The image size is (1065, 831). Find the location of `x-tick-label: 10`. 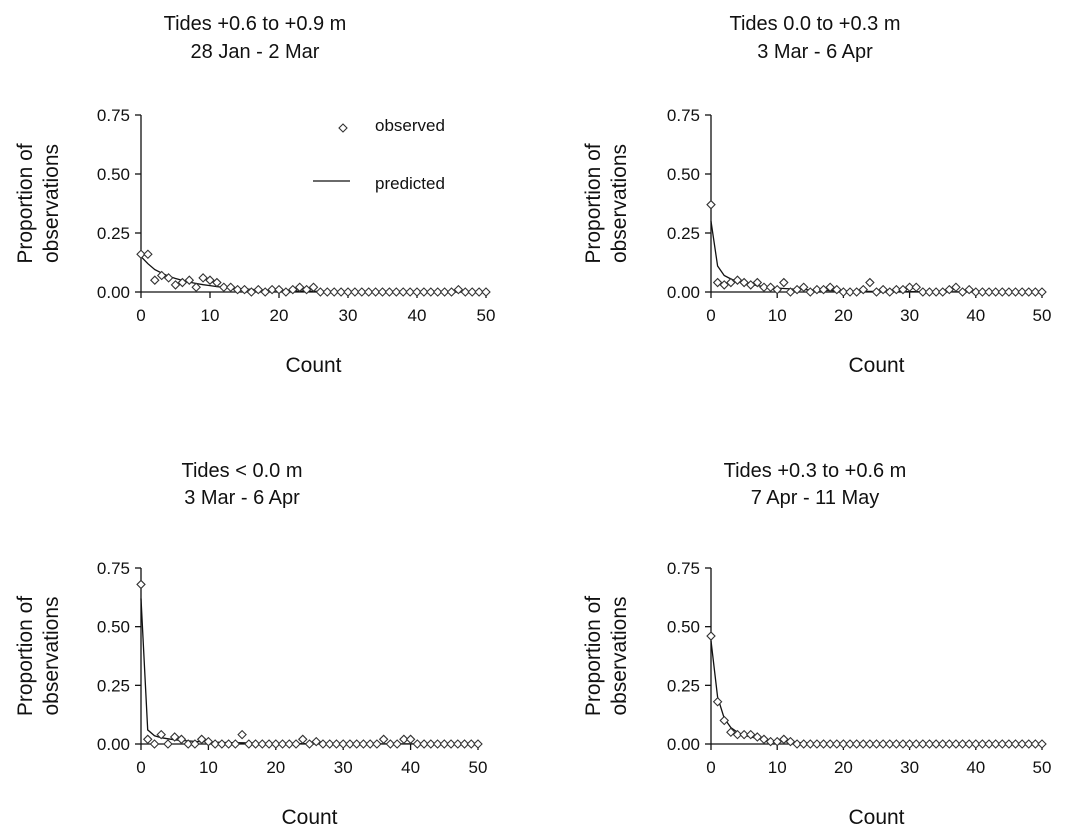

x-tick-label: 10 is located at coordinates (208, 767).